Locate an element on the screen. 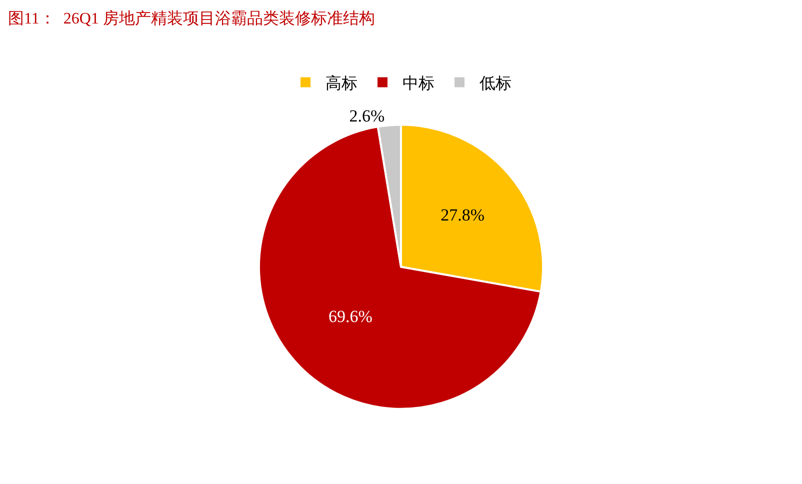 The width and height of the screenshot is (802, 484). data-label: 27.8% is located at coordinates (462, 215).